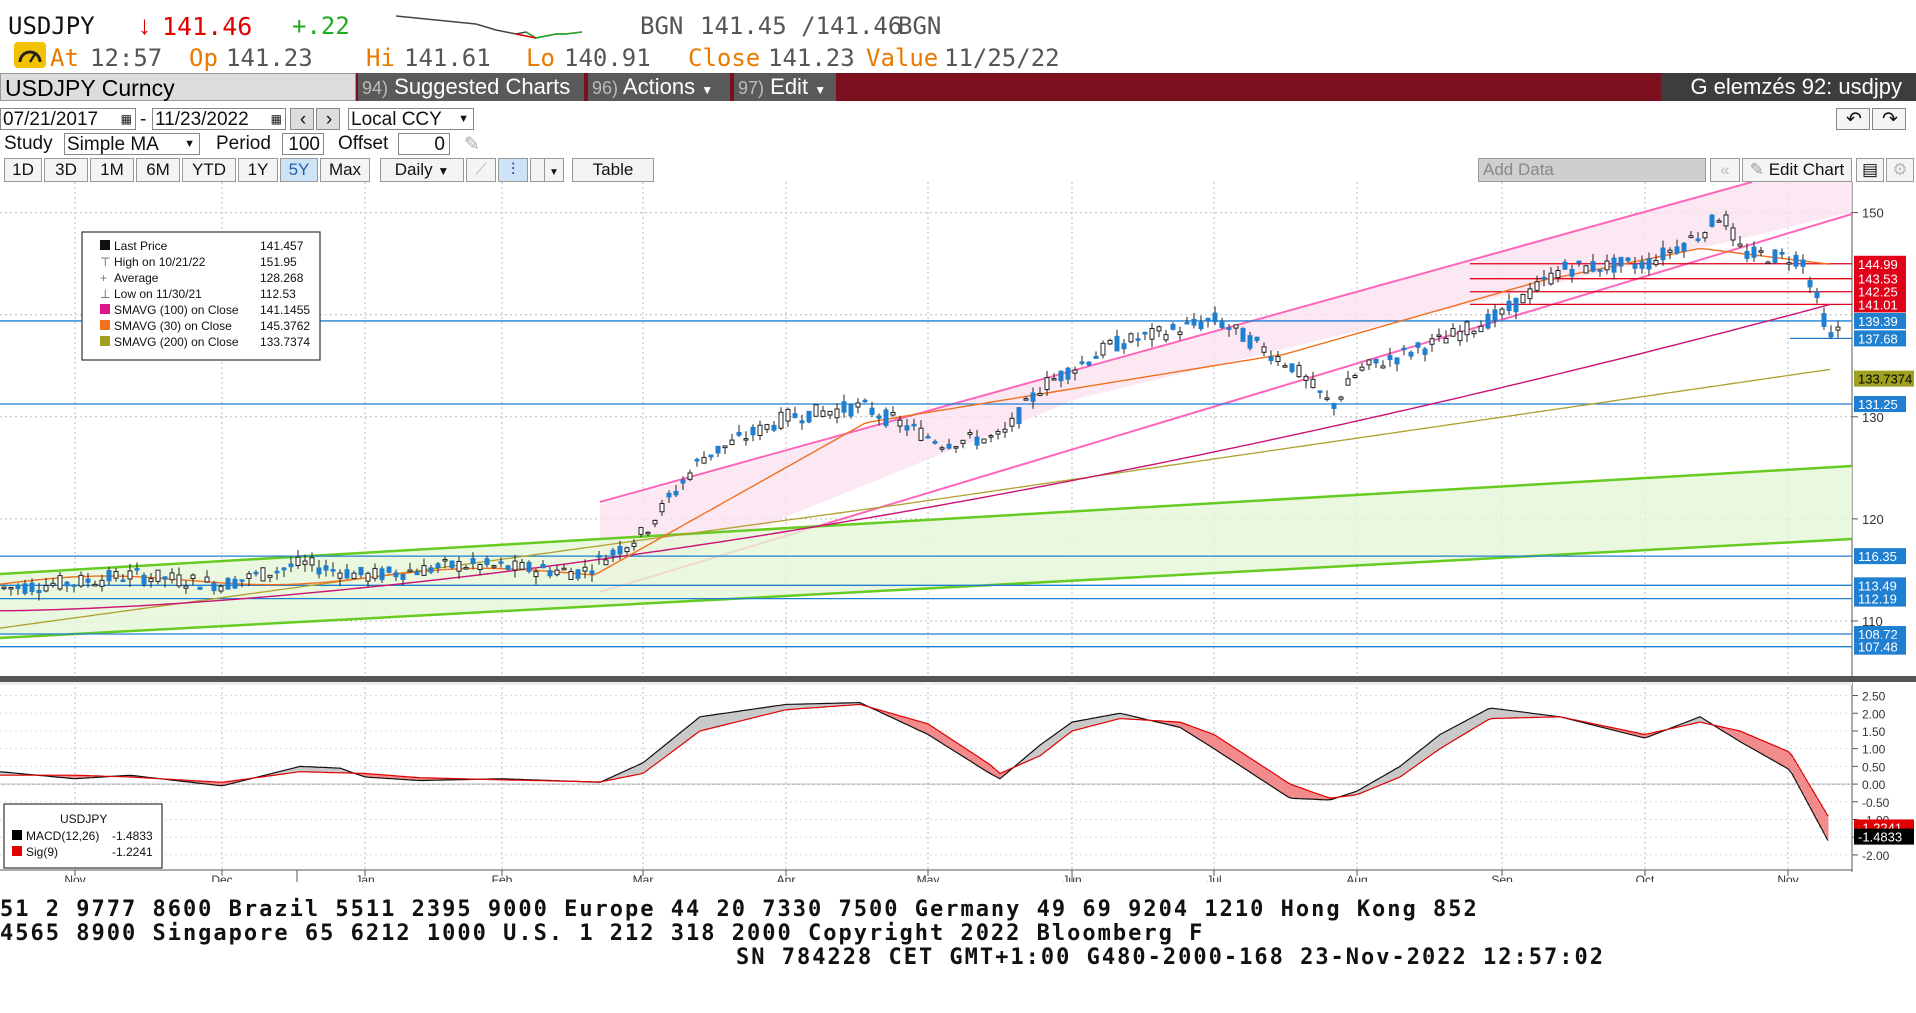 The image size is (1916, 1013). I want to click on suggested-charts-button: 94) Suggested Charts, so click(471, 87).